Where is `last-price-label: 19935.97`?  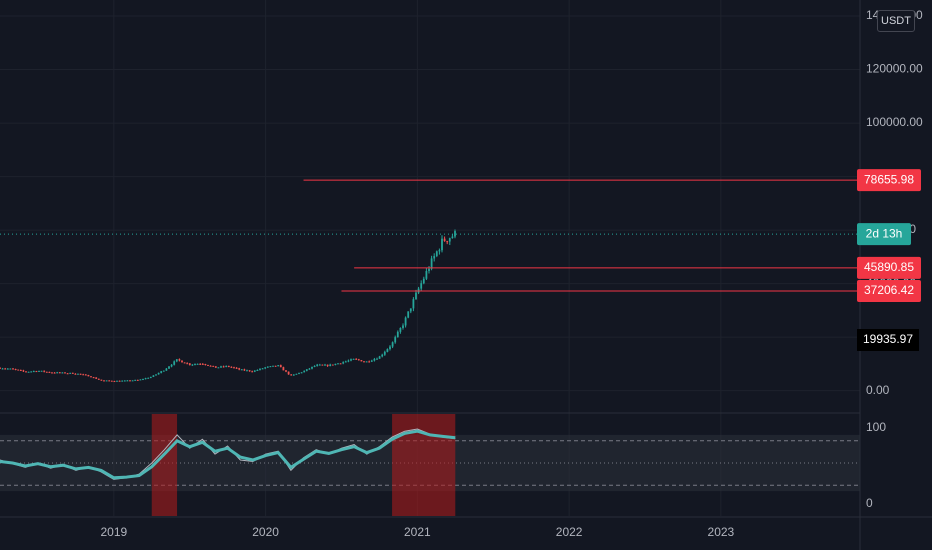
last-price-label: 19935.97 is located at coordinates (888, 339).